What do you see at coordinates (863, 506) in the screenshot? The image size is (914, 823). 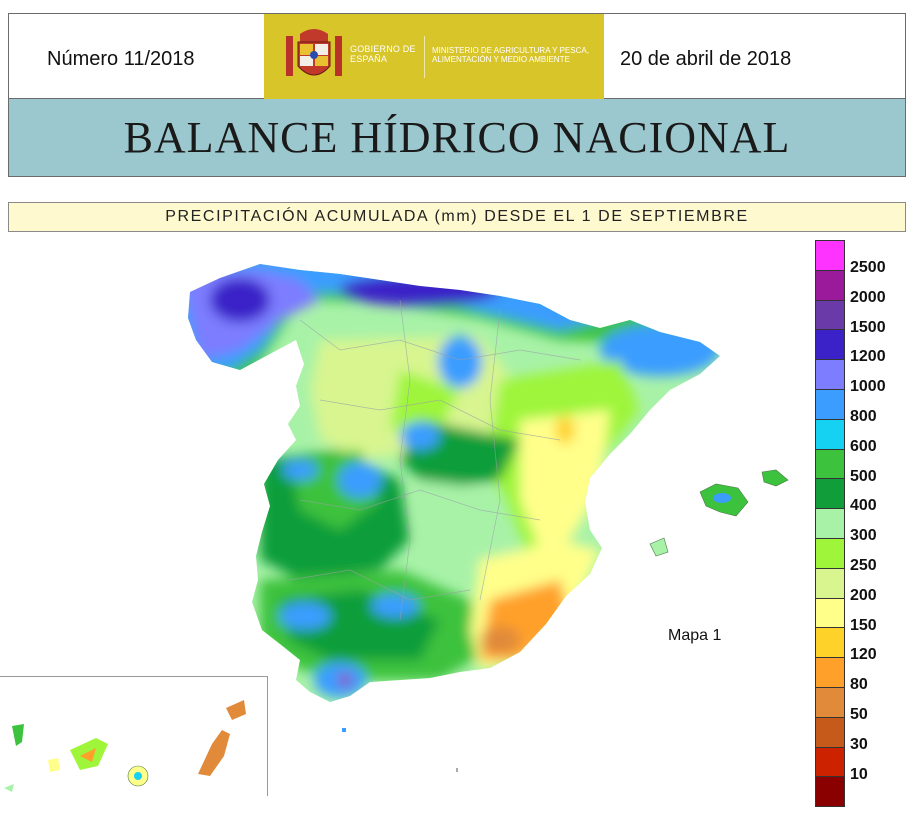 I see `legend-value-label: 400` at bounding box center [863, 506].